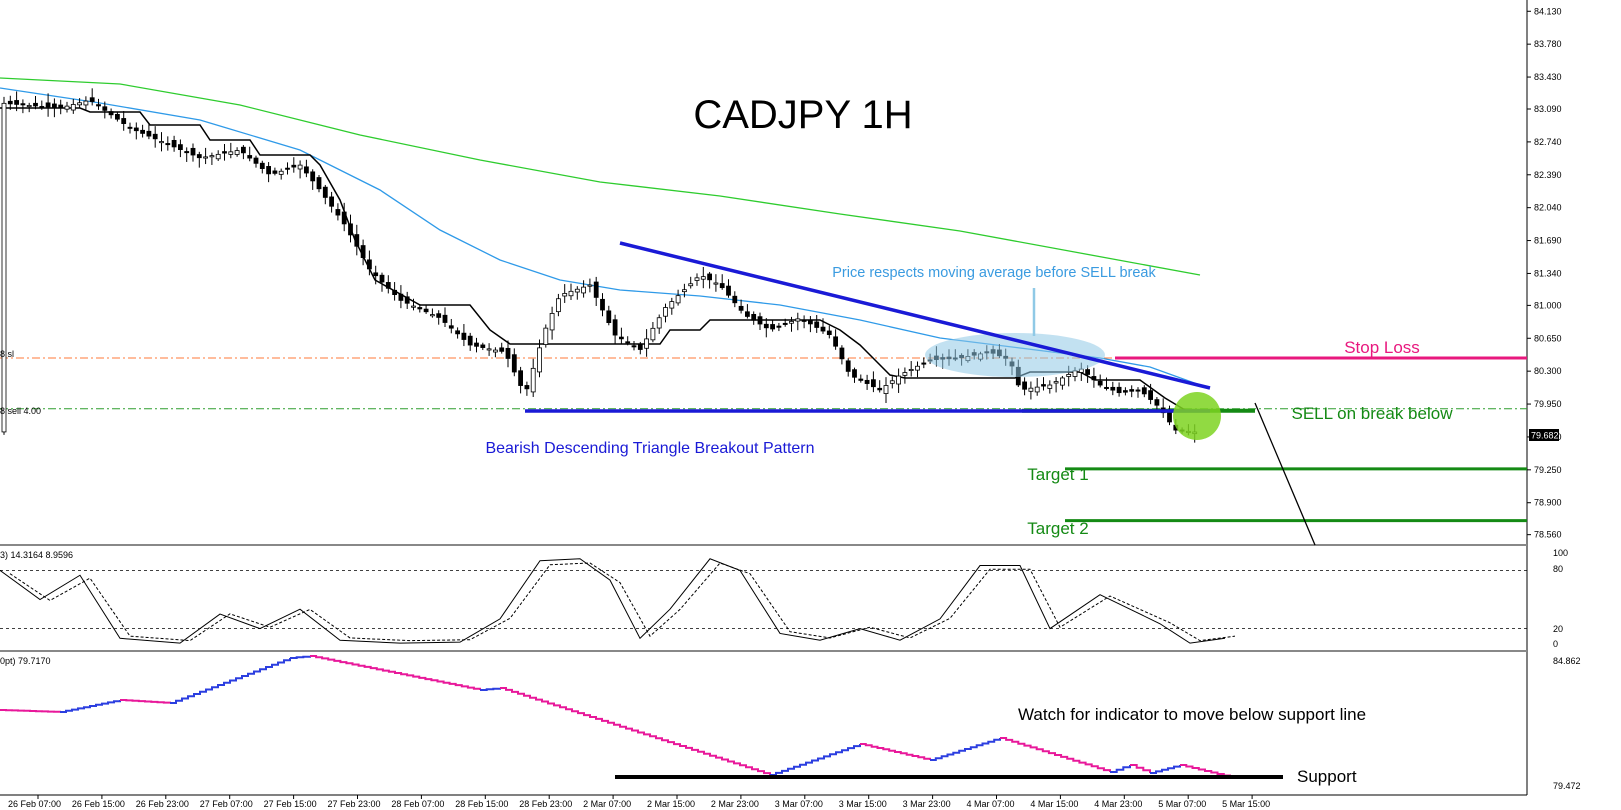 Image resolution: width=1621 pixels, height=810 pixels. I want to click on time-tick-label: 27 Feb 15:00, so click(290, 804).